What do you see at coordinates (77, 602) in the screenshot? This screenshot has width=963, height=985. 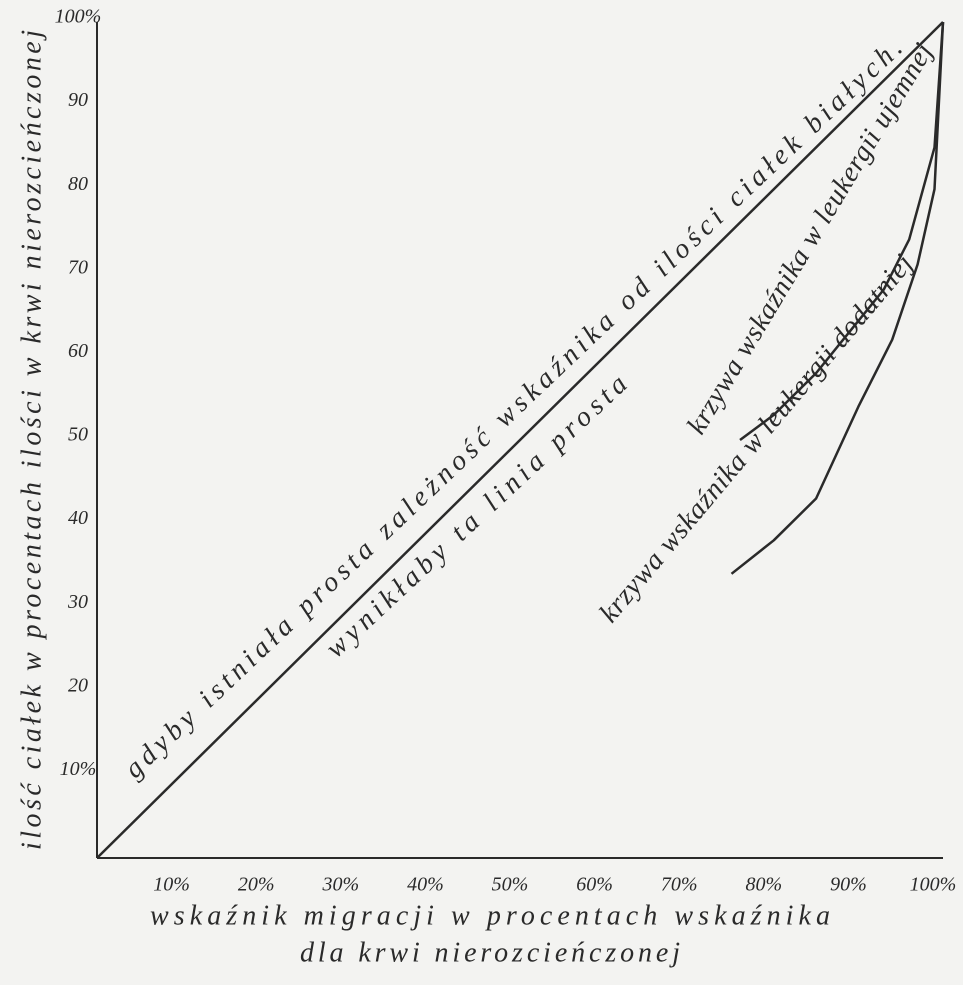 I see `y-tick-label: 30` at bounding box center [77, 602].